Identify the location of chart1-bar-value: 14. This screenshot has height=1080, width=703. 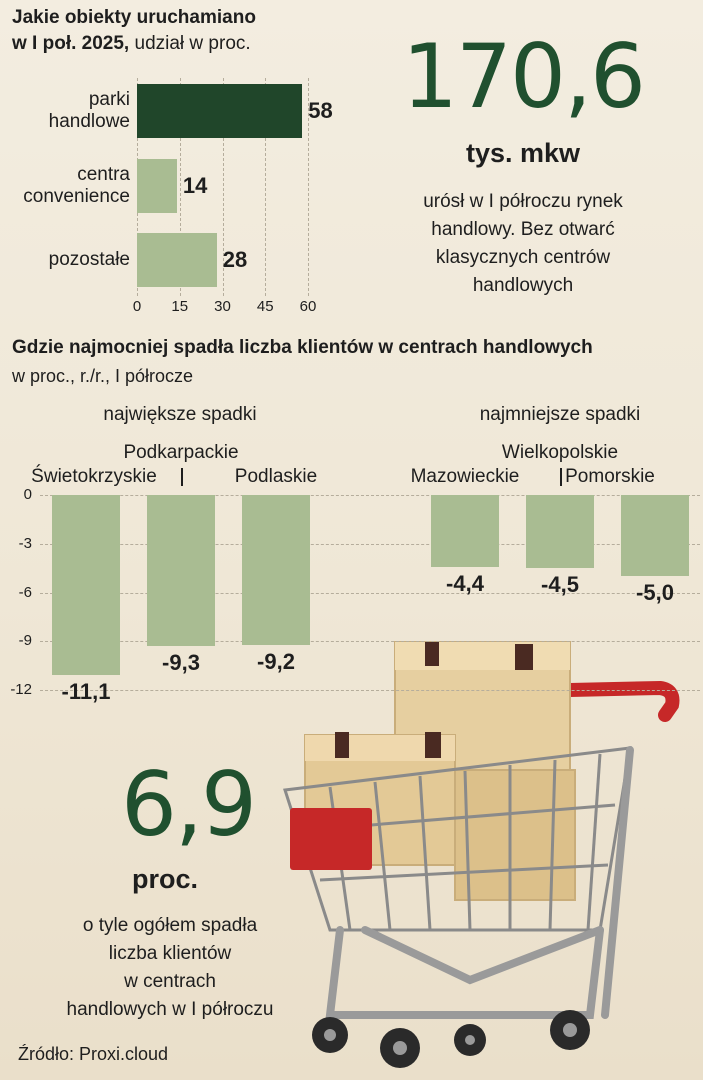
(195, 185).